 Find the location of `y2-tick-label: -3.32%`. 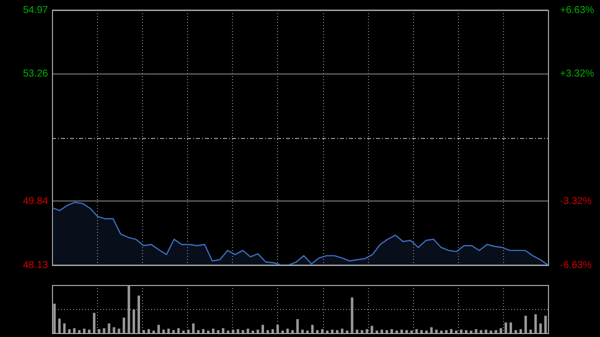

y2-tick-label: -3.32% is located at coordinates (576, 202).